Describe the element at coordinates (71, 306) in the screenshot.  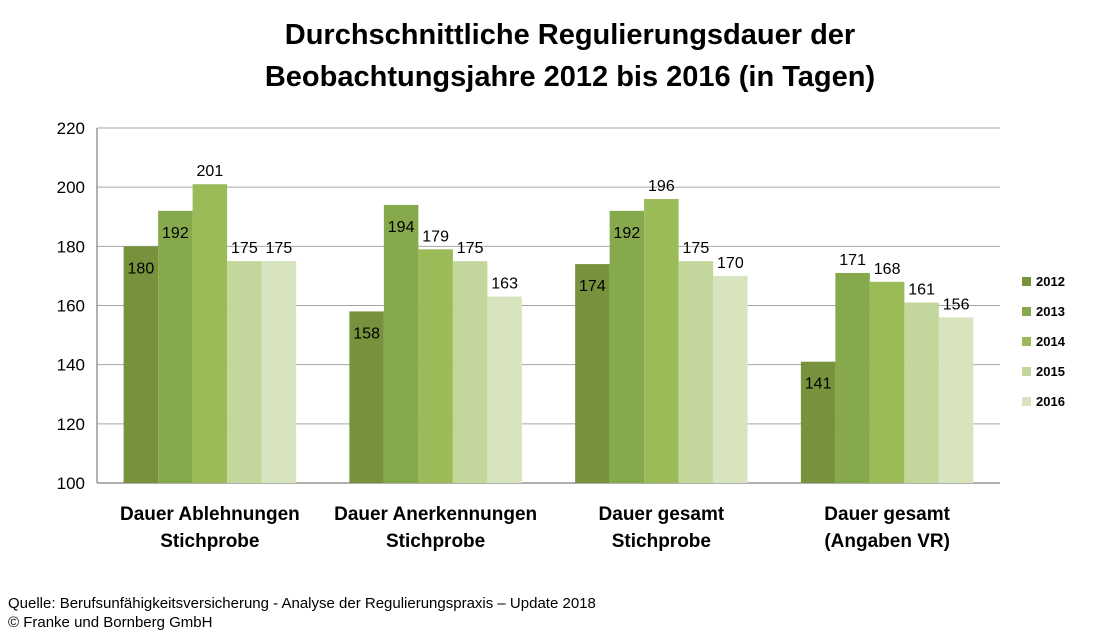
I see `y-tick-label: 160` at that location.